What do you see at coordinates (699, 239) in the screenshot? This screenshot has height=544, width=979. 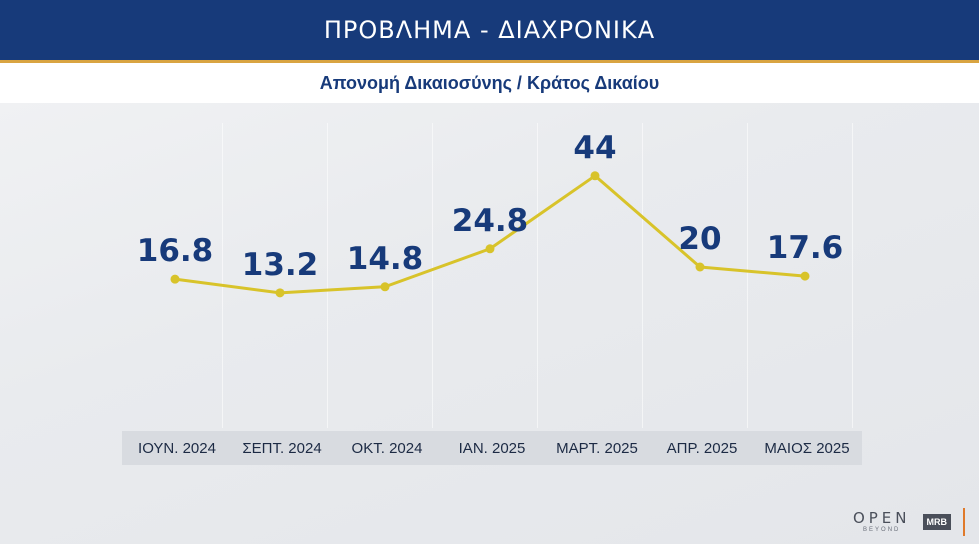 I see `data-value-label: 20` at bounding box center [699, 239].